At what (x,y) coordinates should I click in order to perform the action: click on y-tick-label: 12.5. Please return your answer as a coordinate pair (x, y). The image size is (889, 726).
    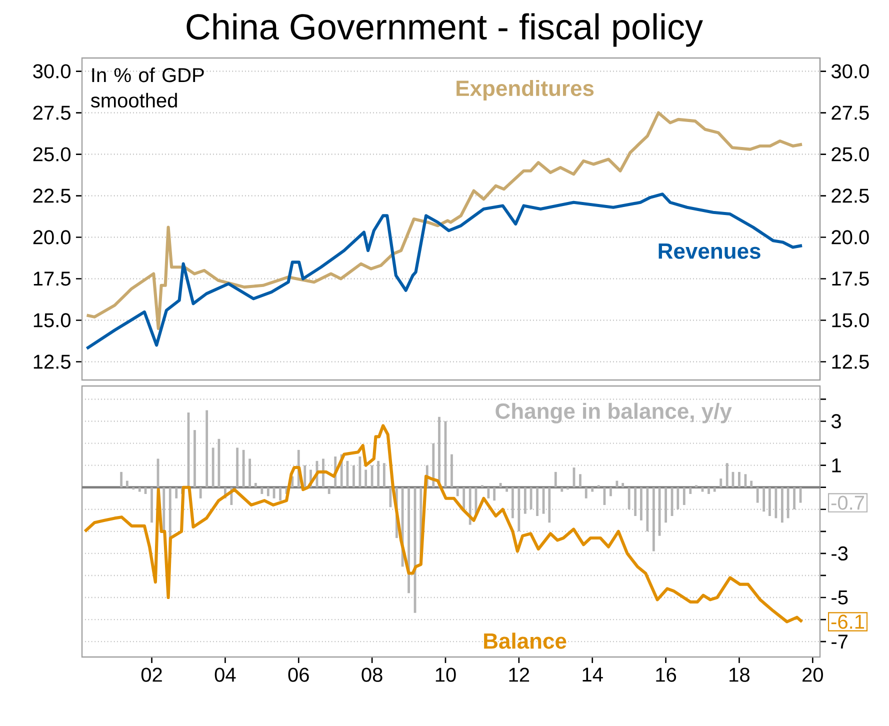
    Looking at the image, I should click on (52, 361).